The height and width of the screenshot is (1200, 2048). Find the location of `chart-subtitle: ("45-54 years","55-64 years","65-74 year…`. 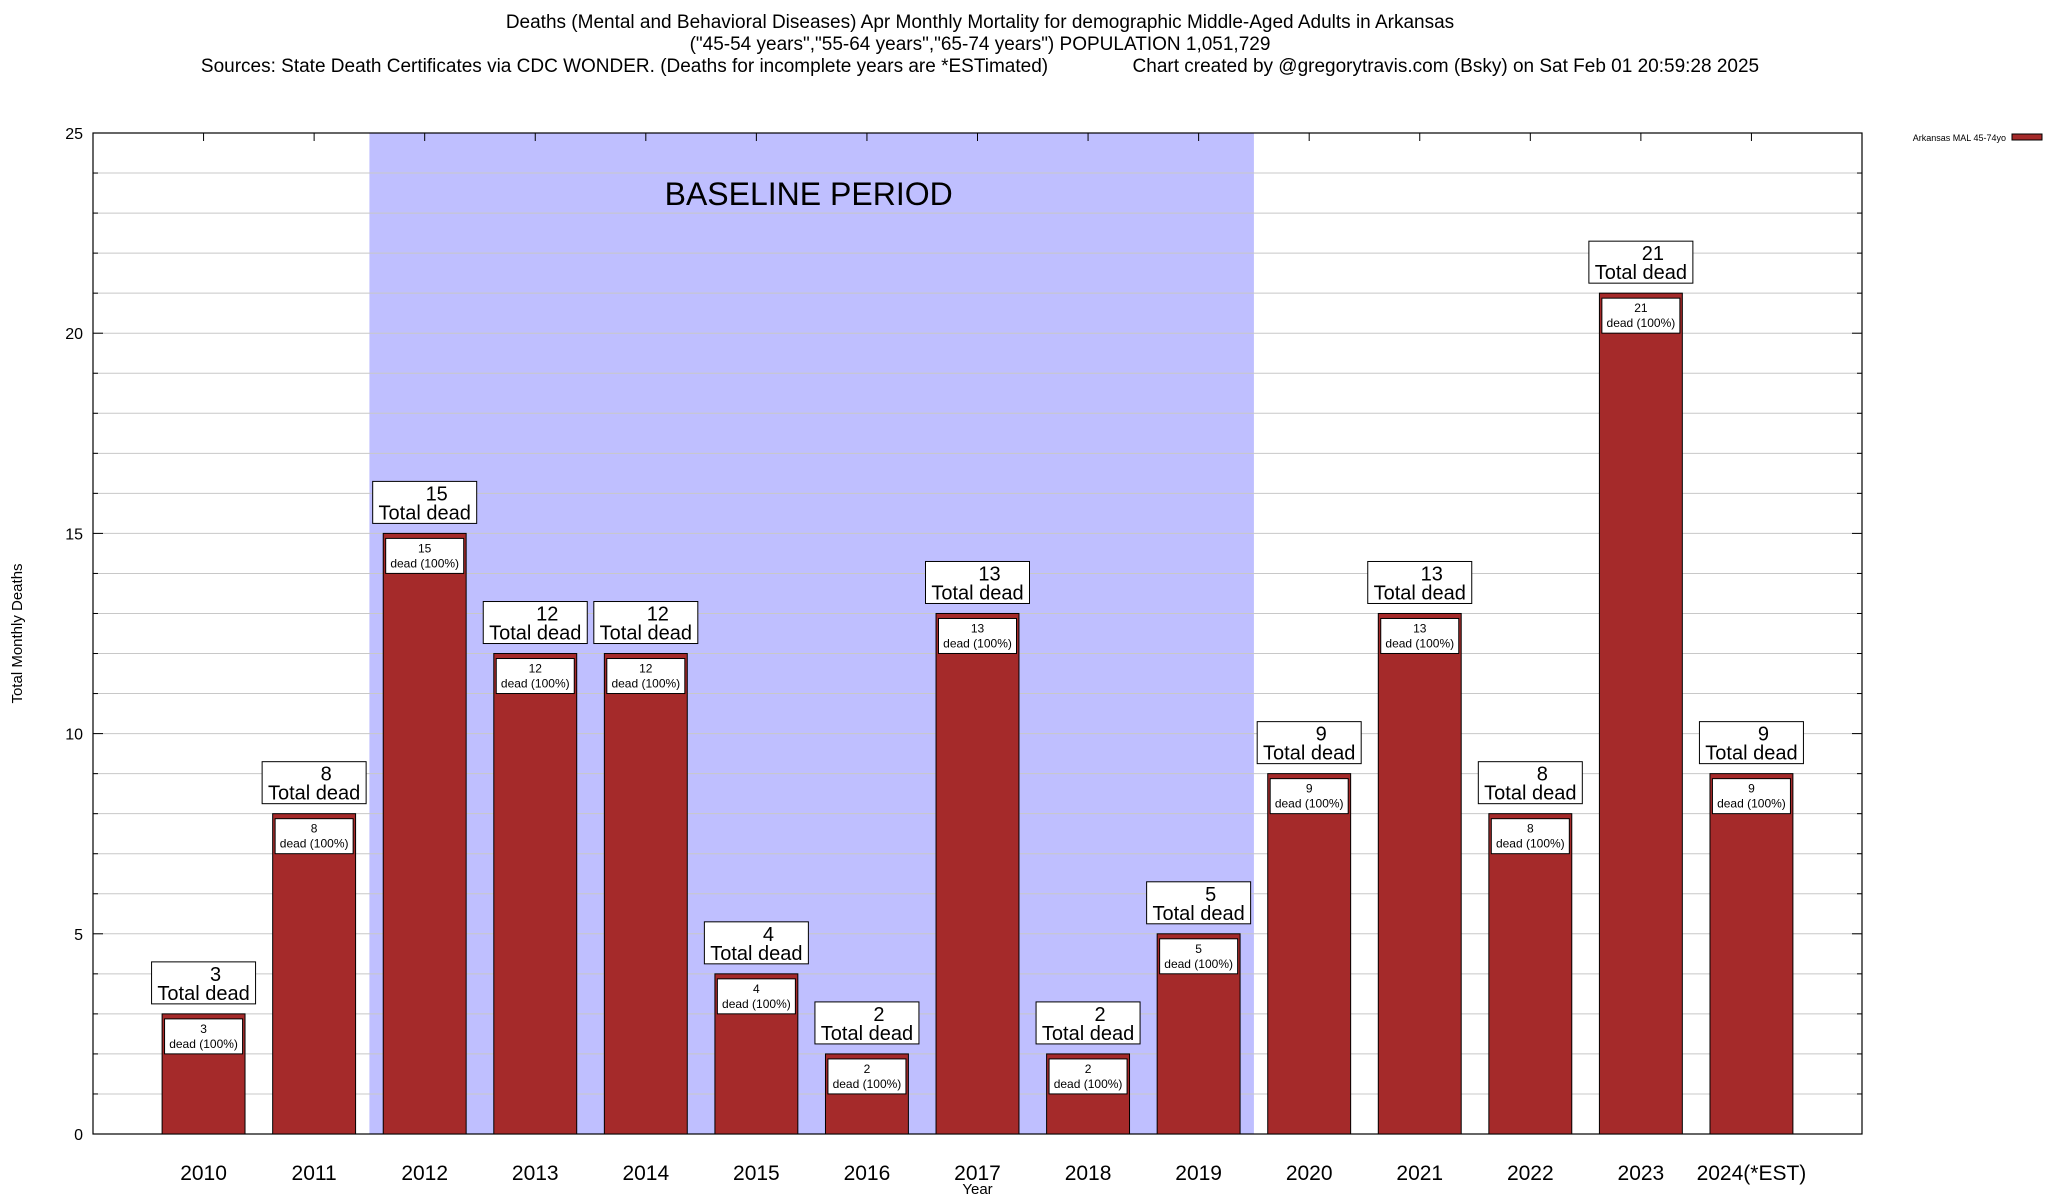

chart-subtitle: ("45-54 years","55-64 years","65-74 year… is located at coordinates (980, 44).